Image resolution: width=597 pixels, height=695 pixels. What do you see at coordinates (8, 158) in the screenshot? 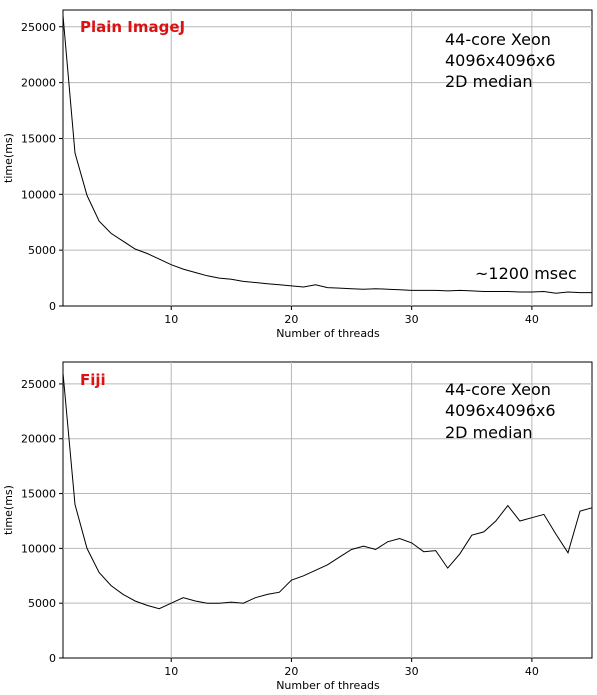
I see `y-axis-title-top: time(ms)` at bounding box center [8, 158].